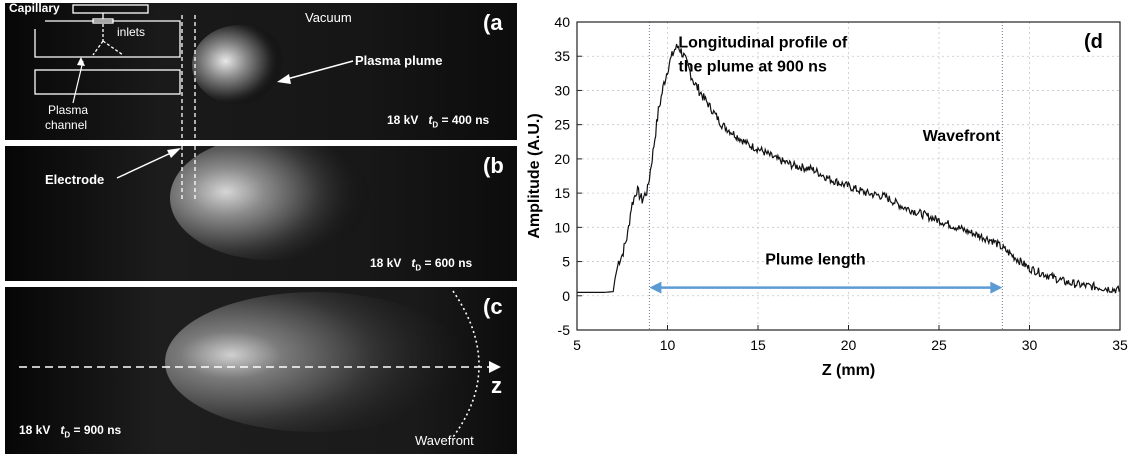 The width and height of the screenshot is (1137, 464). Describe the element at coordinates (495, 367) in the screenshot. I see `z-axis-arrowhead` at that location.